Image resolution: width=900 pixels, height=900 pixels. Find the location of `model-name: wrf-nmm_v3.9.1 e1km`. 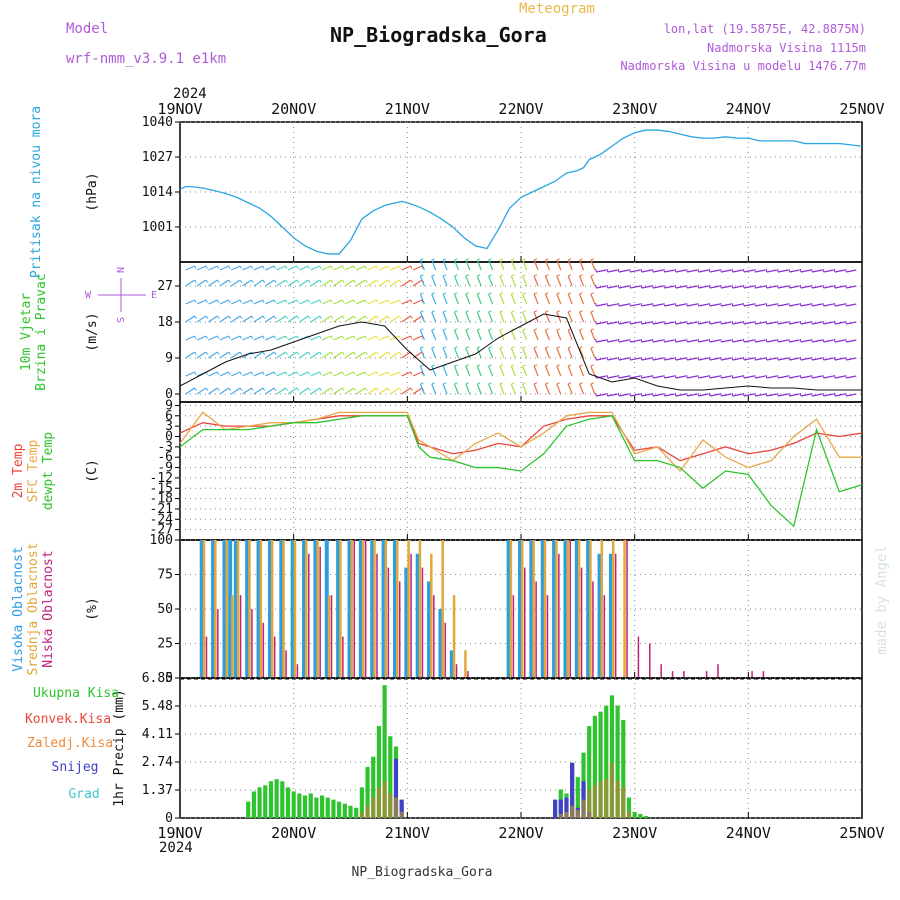

model-name: wrf-nmm_v3.9.1 e1km is located at coordinates (146, 59).